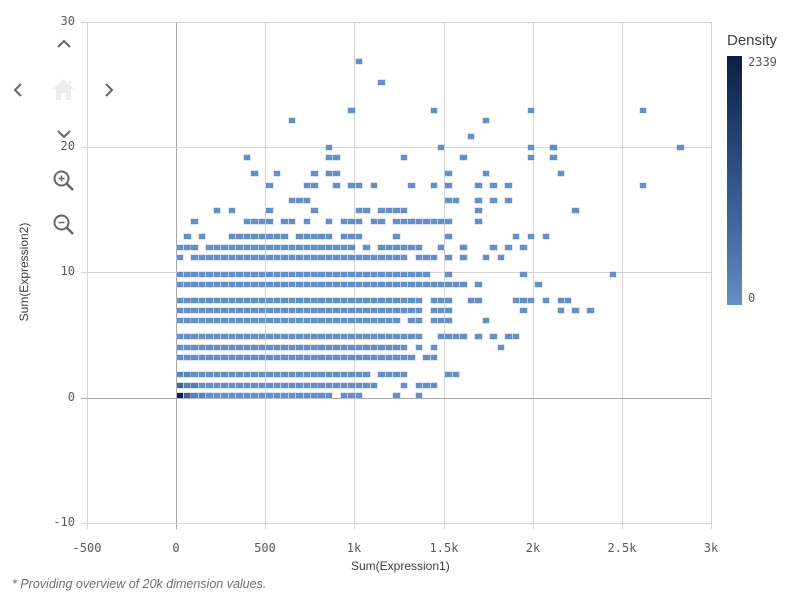 The width and height of the screenshot is (789, 604). What do you see at coordinates (64, 44) in the screenshot?
I see `scroll-up-button` at bounding box center [64, 44].